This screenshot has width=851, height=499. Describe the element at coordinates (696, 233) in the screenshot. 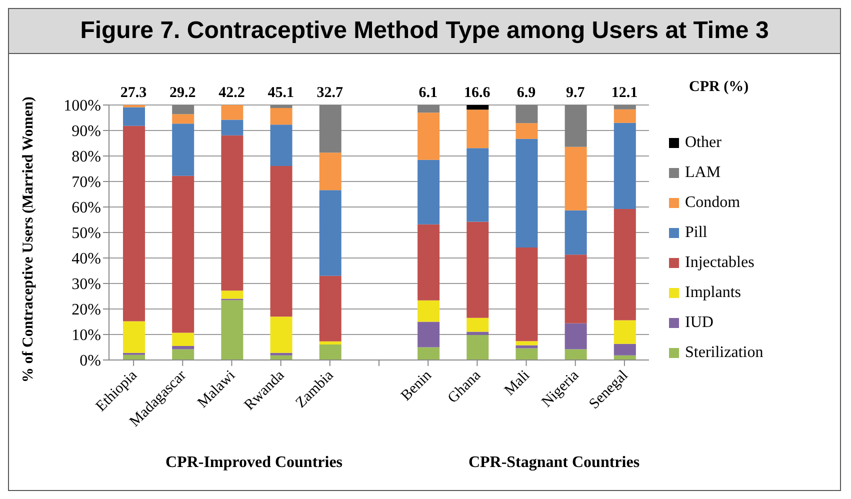

I see `legend-label: Pill` at that location.